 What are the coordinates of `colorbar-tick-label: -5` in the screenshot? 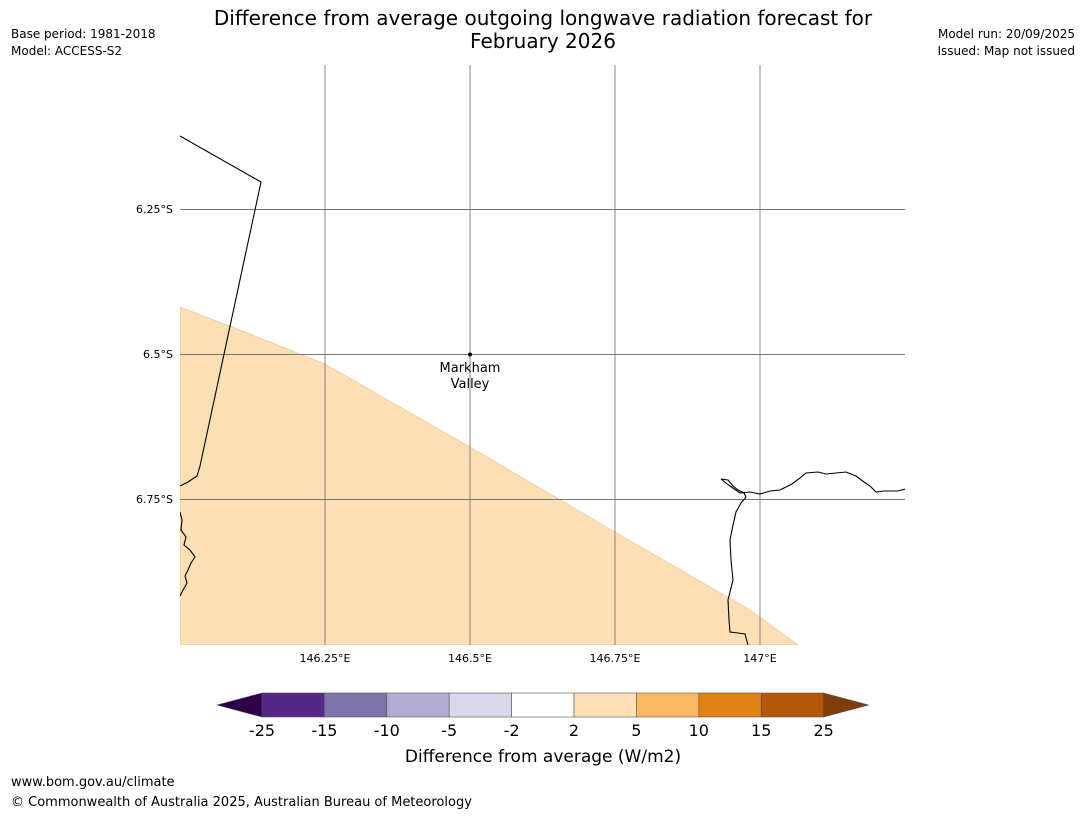 It's located at (449, 730).